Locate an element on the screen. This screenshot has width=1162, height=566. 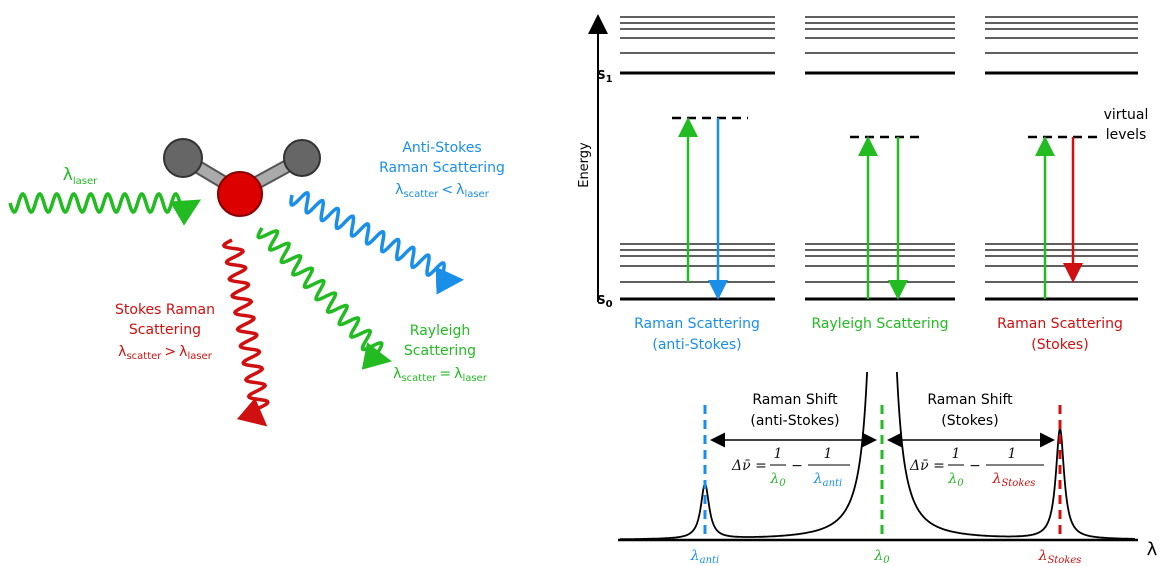
incident-label: λlaser is located at coordinates (80, 176).